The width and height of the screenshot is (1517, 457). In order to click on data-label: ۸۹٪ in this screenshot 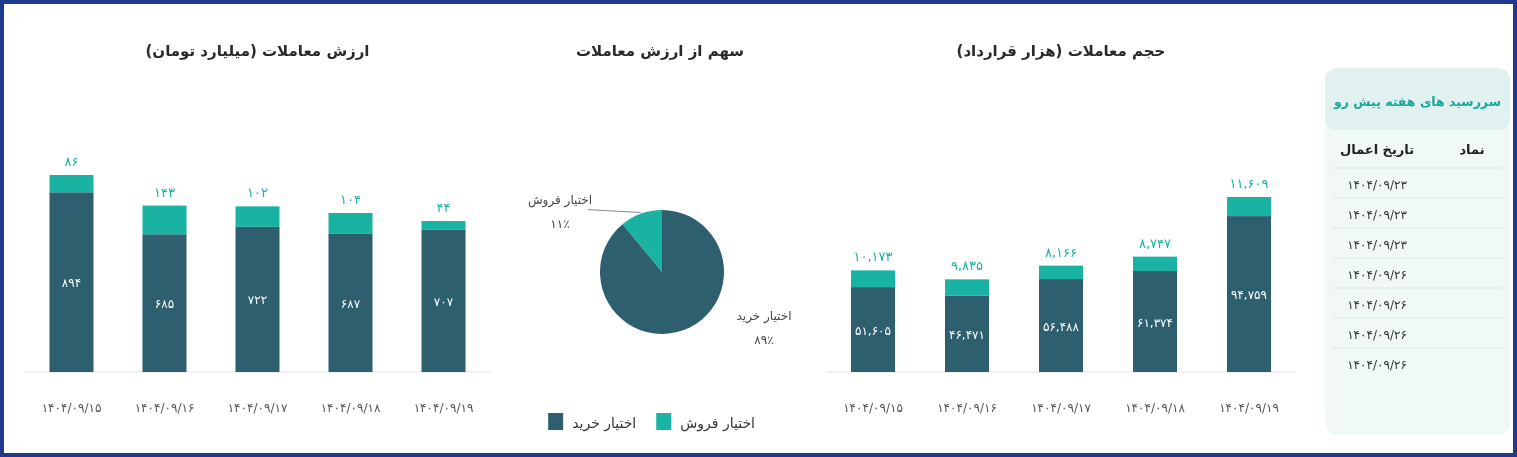, I will do `click(764, 340)`.